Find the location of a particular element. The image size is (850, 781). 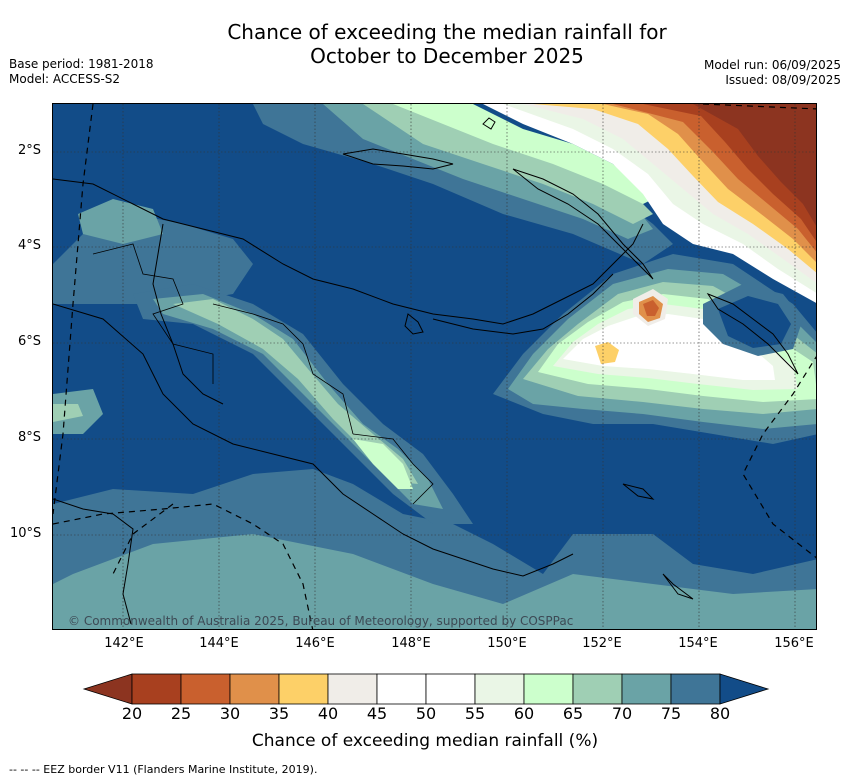

colorbar-svg is located at coordinates (426, 689).